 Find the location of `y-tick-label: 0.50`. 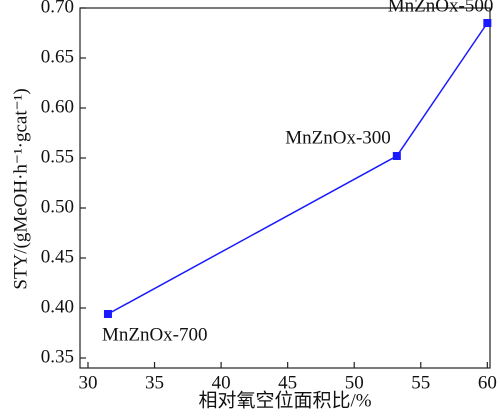

y-tick-label: 0.50 is located at coordinates (57, 206).